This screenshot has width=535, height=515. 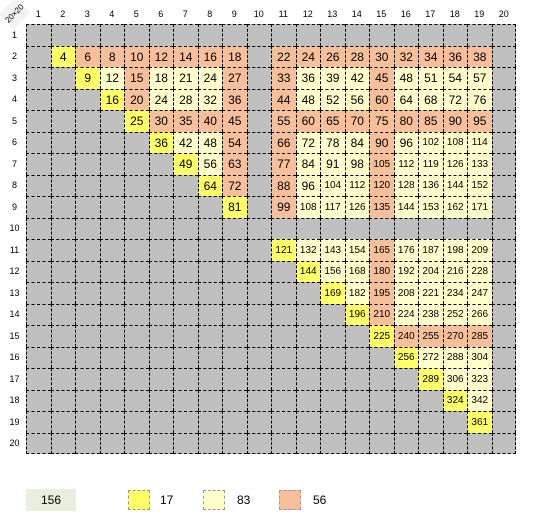 What do you see at coordinates (167, 500) in the screenshot?
I see `legend-yellow-count: 17` at bounding box center [167, 500].